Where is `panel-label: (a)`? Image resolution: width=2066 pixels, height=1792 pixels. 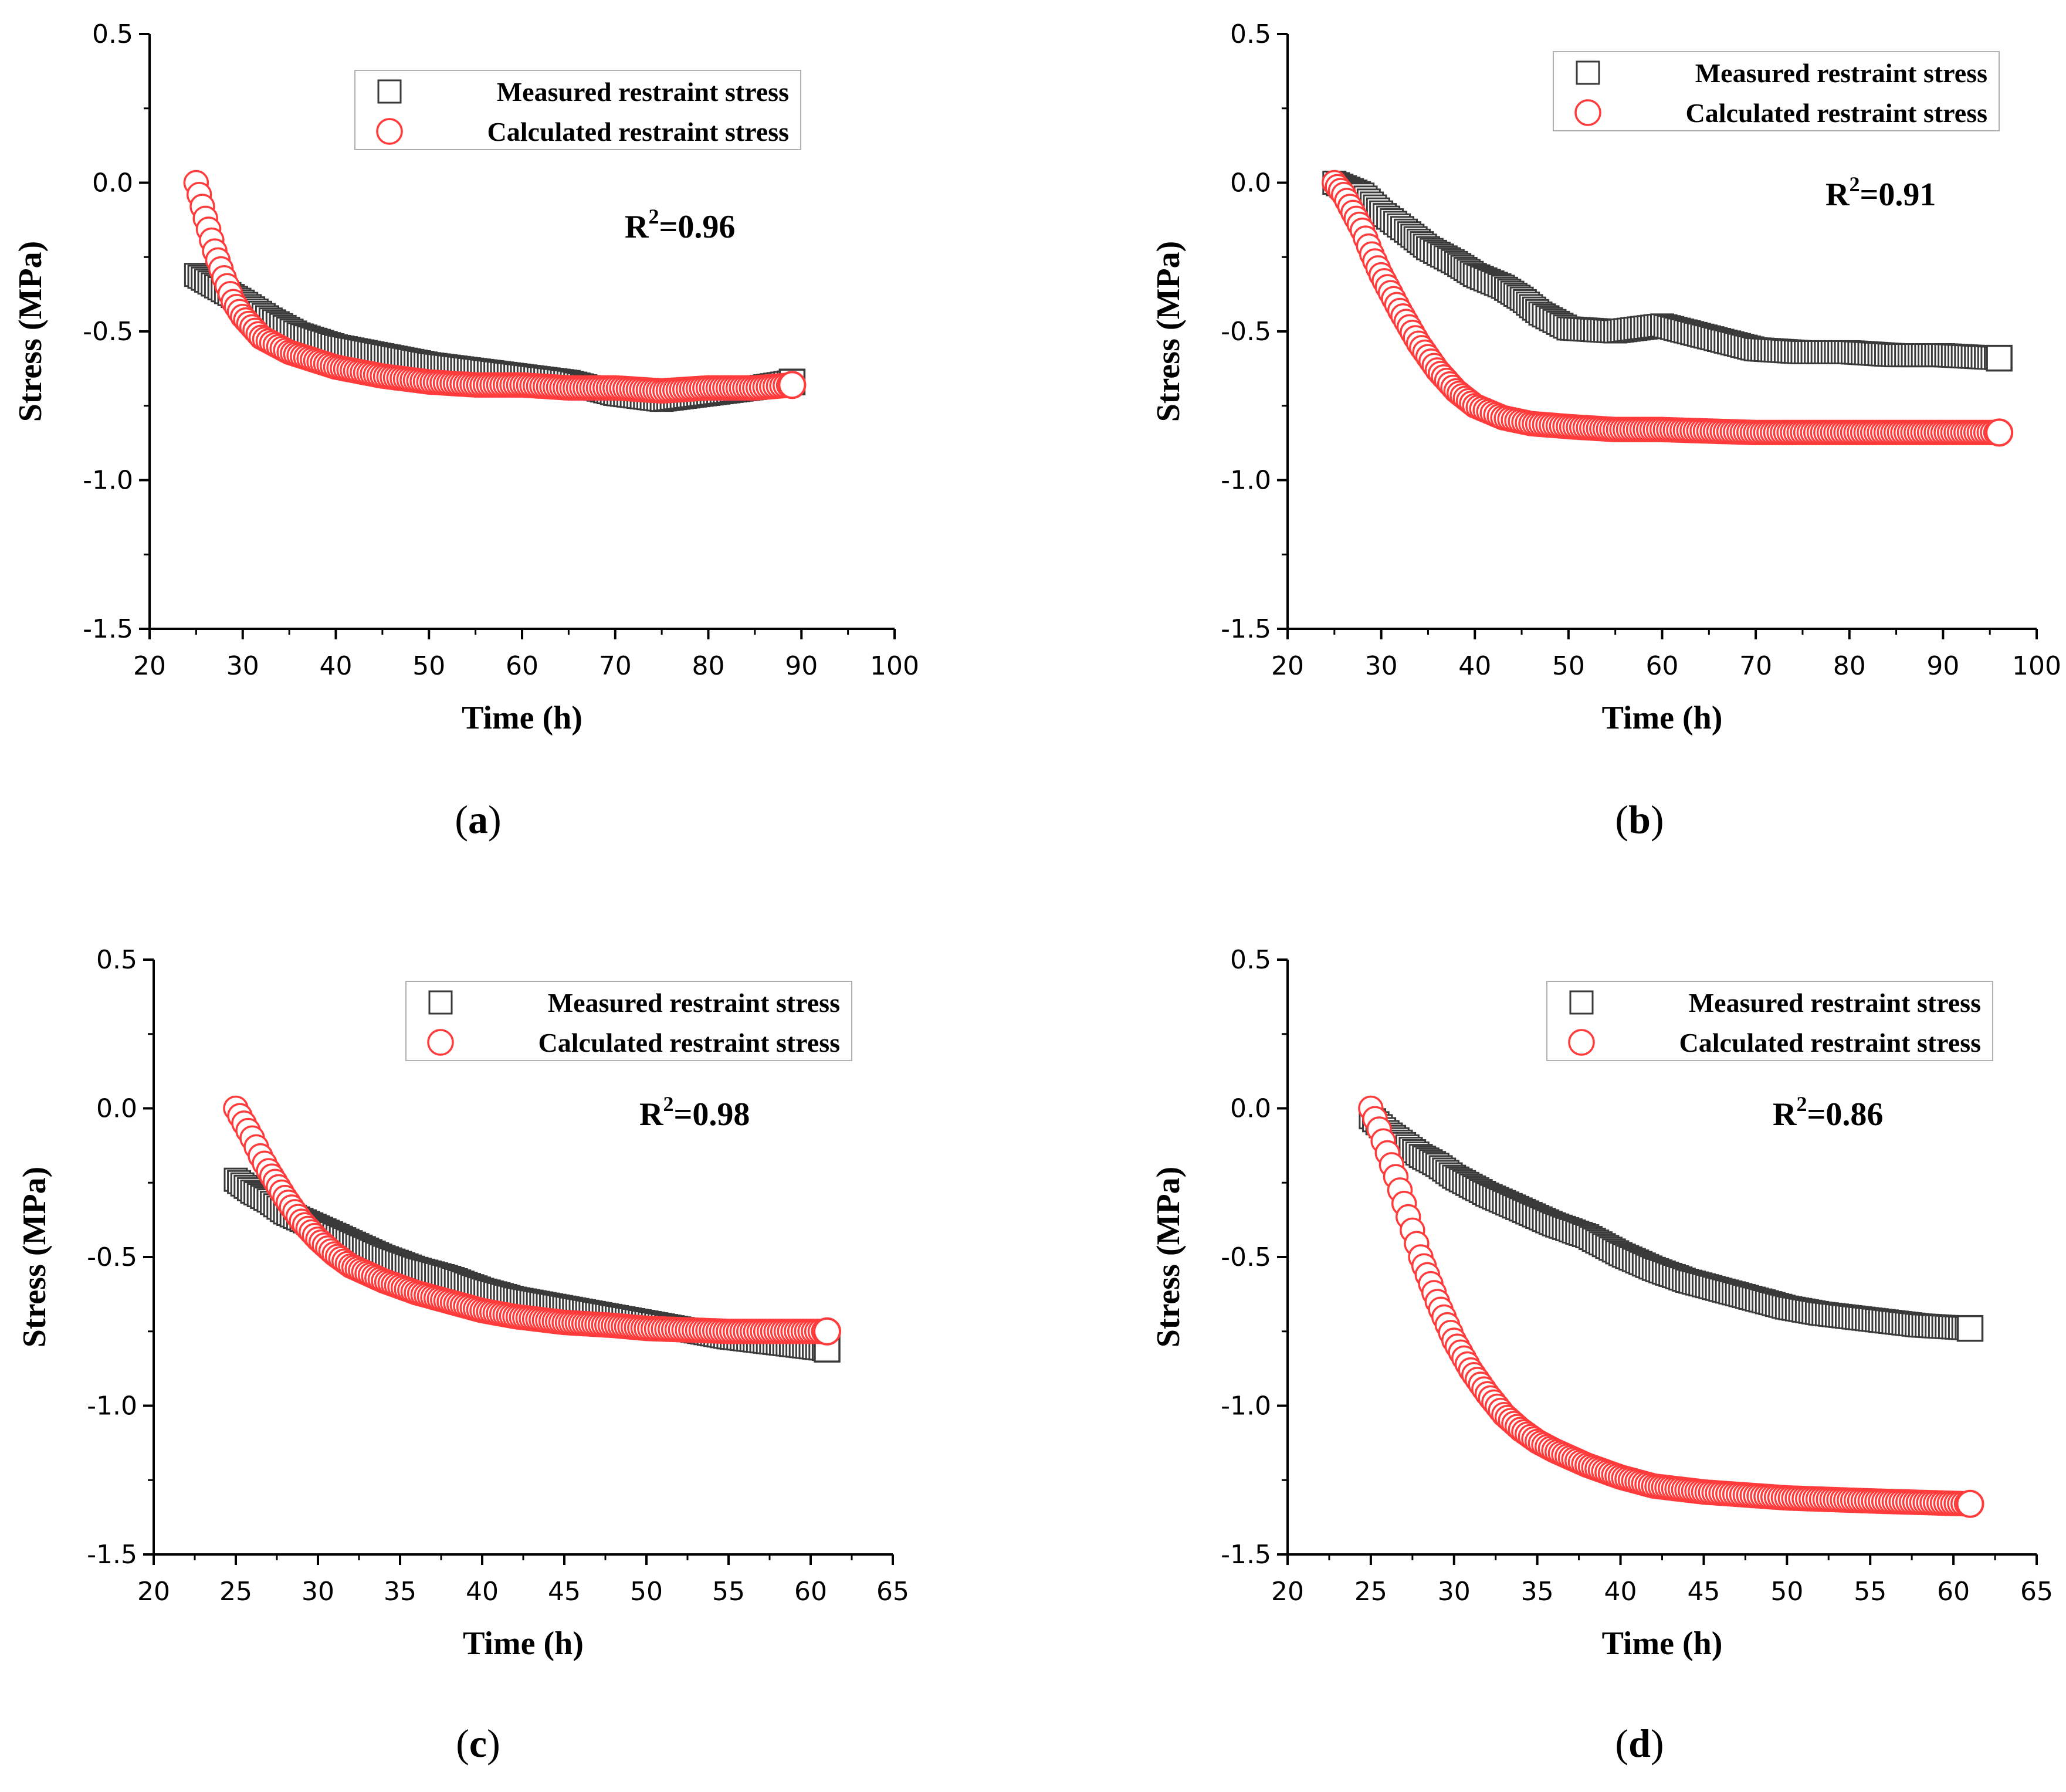
panel-label: (a) is located at coordinates (478, 819).